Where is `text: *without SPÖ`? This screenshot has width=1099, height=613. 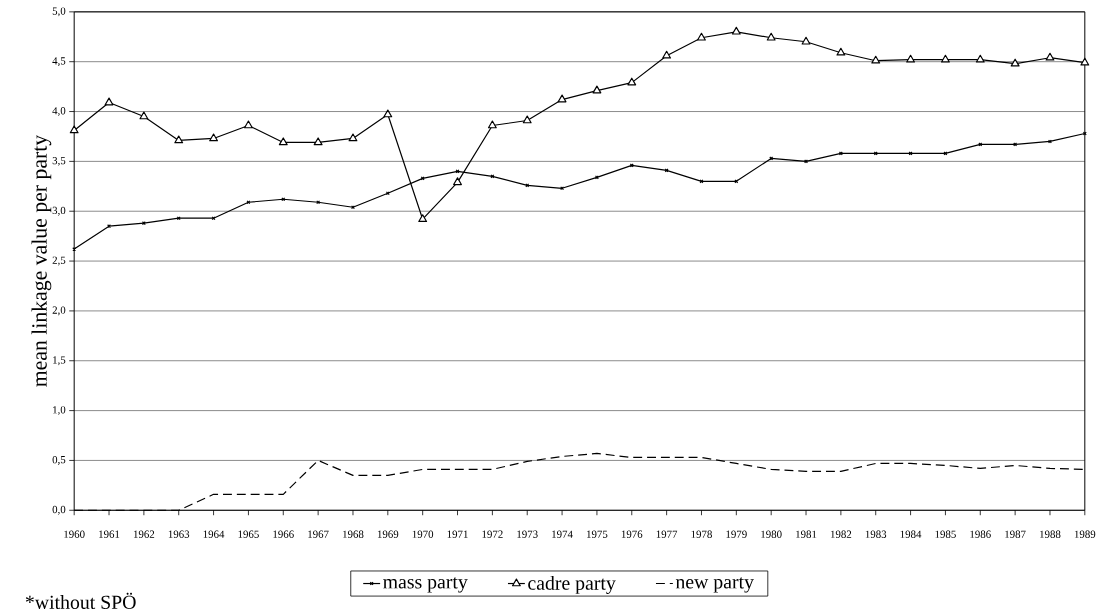 text: *without SPÖ is located at coordinates (80, 600).